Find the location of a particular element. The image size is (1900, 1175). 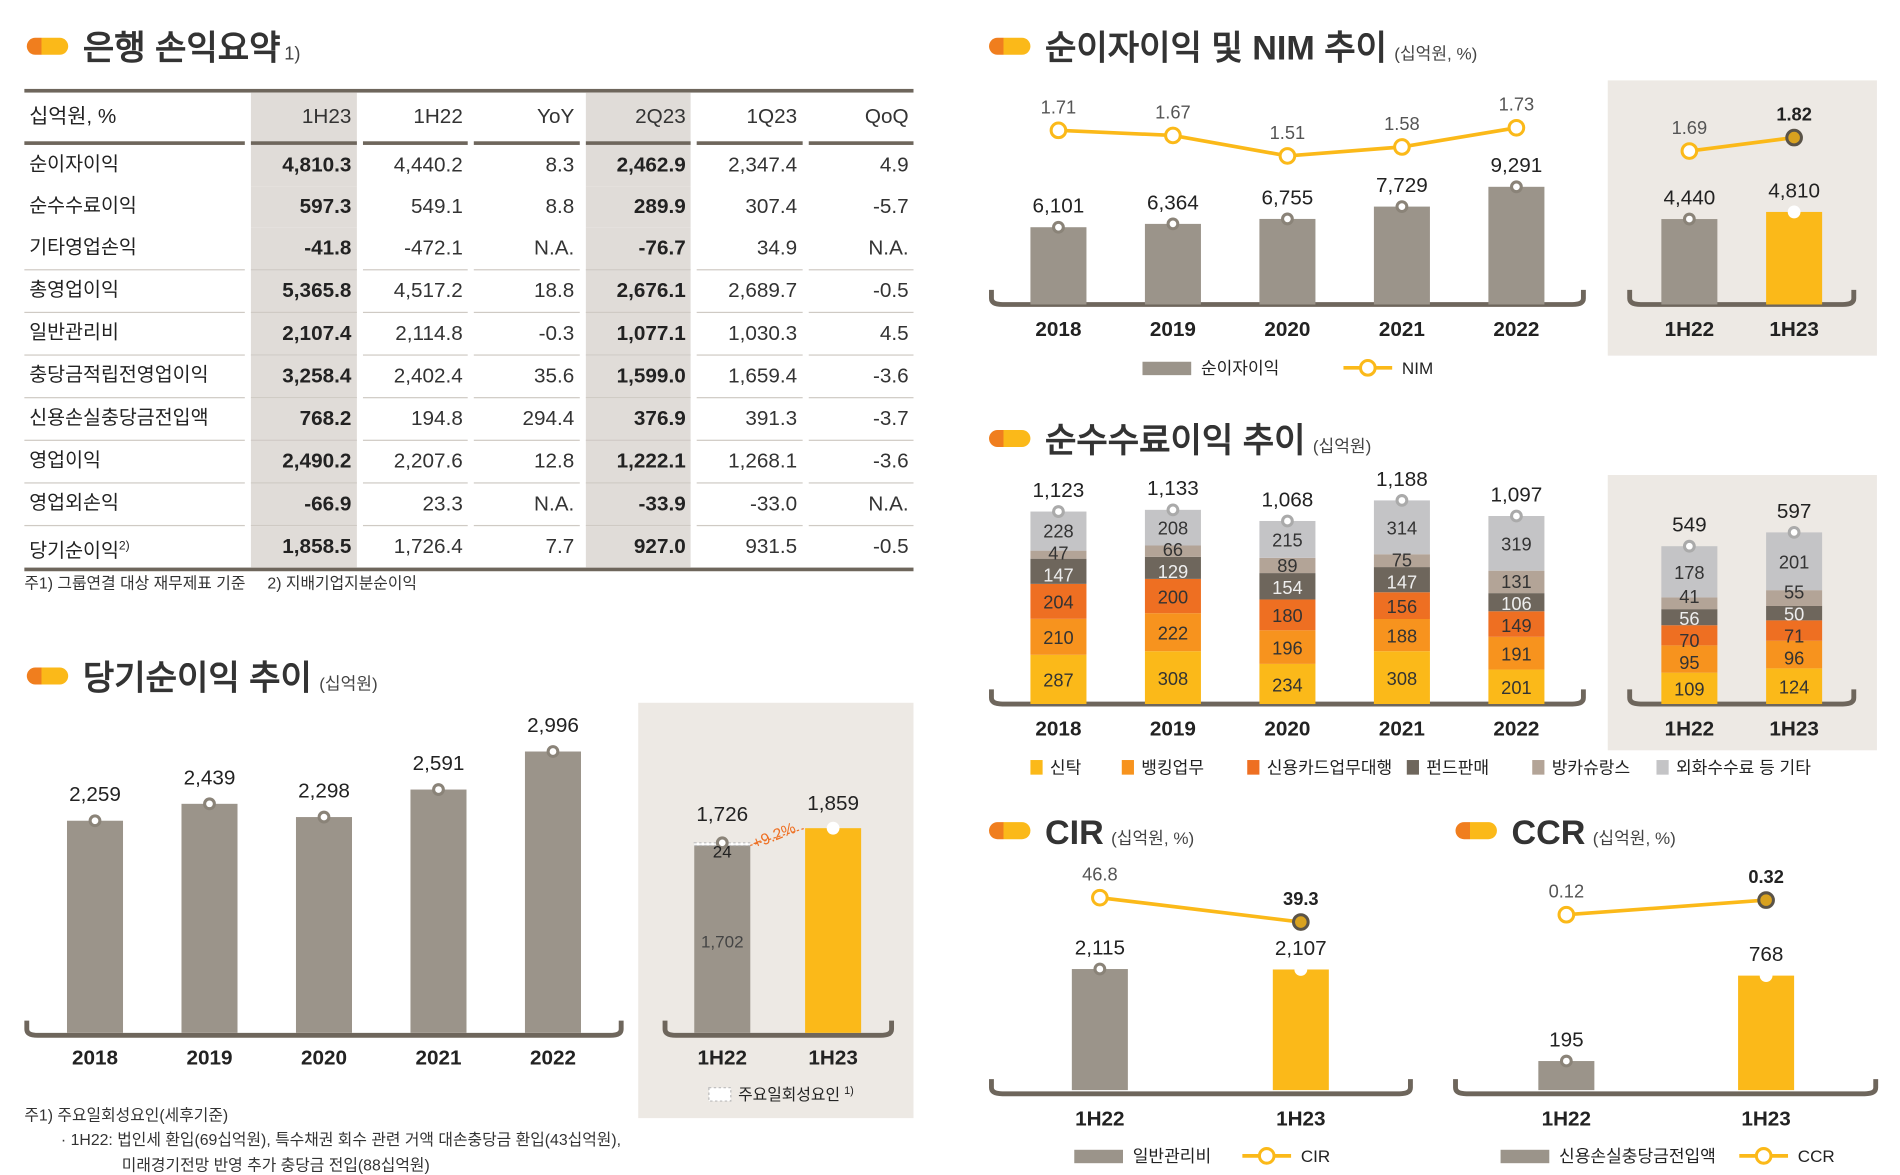

legend-swatch-bar is located at coordinates (1098, 1156).